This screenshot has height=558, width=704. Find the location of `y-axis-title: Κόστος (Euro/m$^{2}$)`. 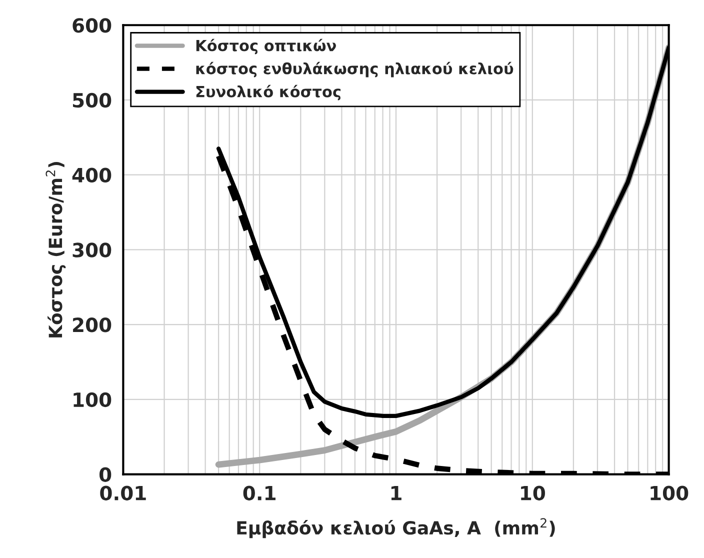

y-axis-title: Κόστος (Euro/m$^{2}$) is located at coordinates (56, 250).